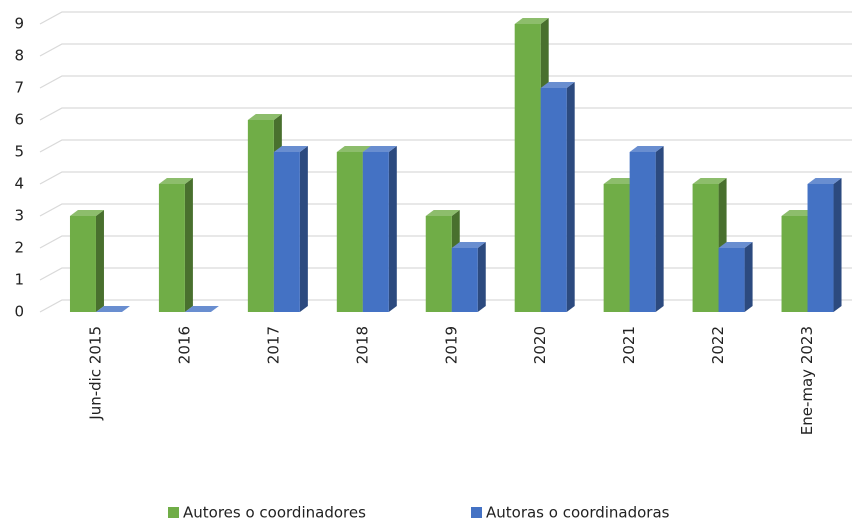 The width and height of the screenshot is (853, 527). What do you see at coordinates (19, 56) in the screenshot?
I see `y-tick-label: 8` at bounding box center [19, 56].